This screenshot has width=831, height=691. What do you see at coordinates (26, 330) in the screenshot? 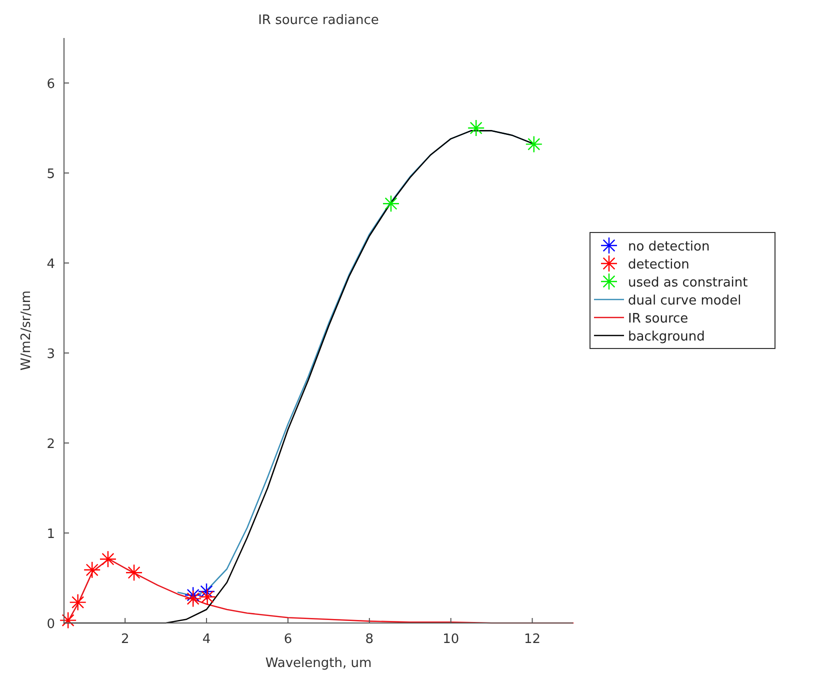
I see `y-axis-title: W/m2/sr/um` at bounding box center [26, 330].